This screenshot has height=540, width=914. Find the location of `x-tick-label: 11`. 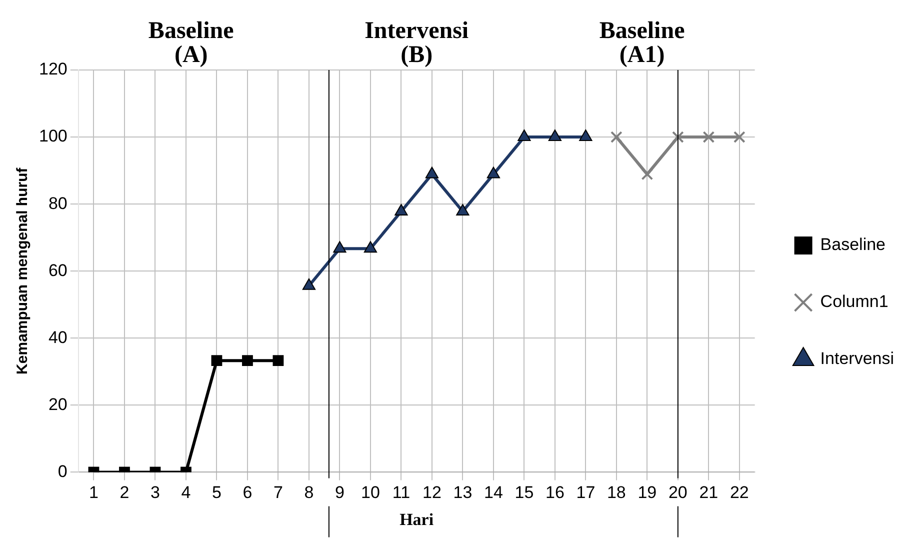

x-tick-label: 11 is located at coordinates (401, 492).